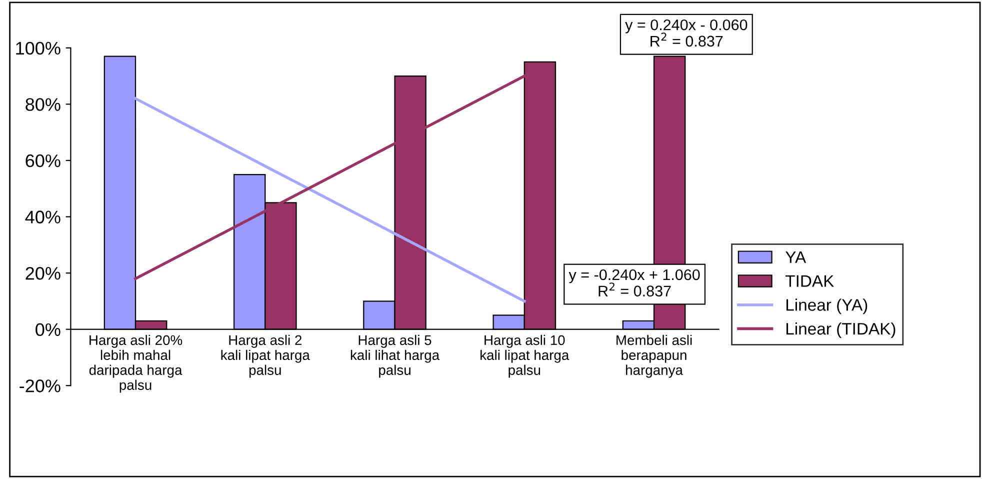  What do you see at coordinates (654, 356) in the screenshot?
I see `x-tick-label: Membeli asli berapapun harganya` at bounding box center [654, 356].